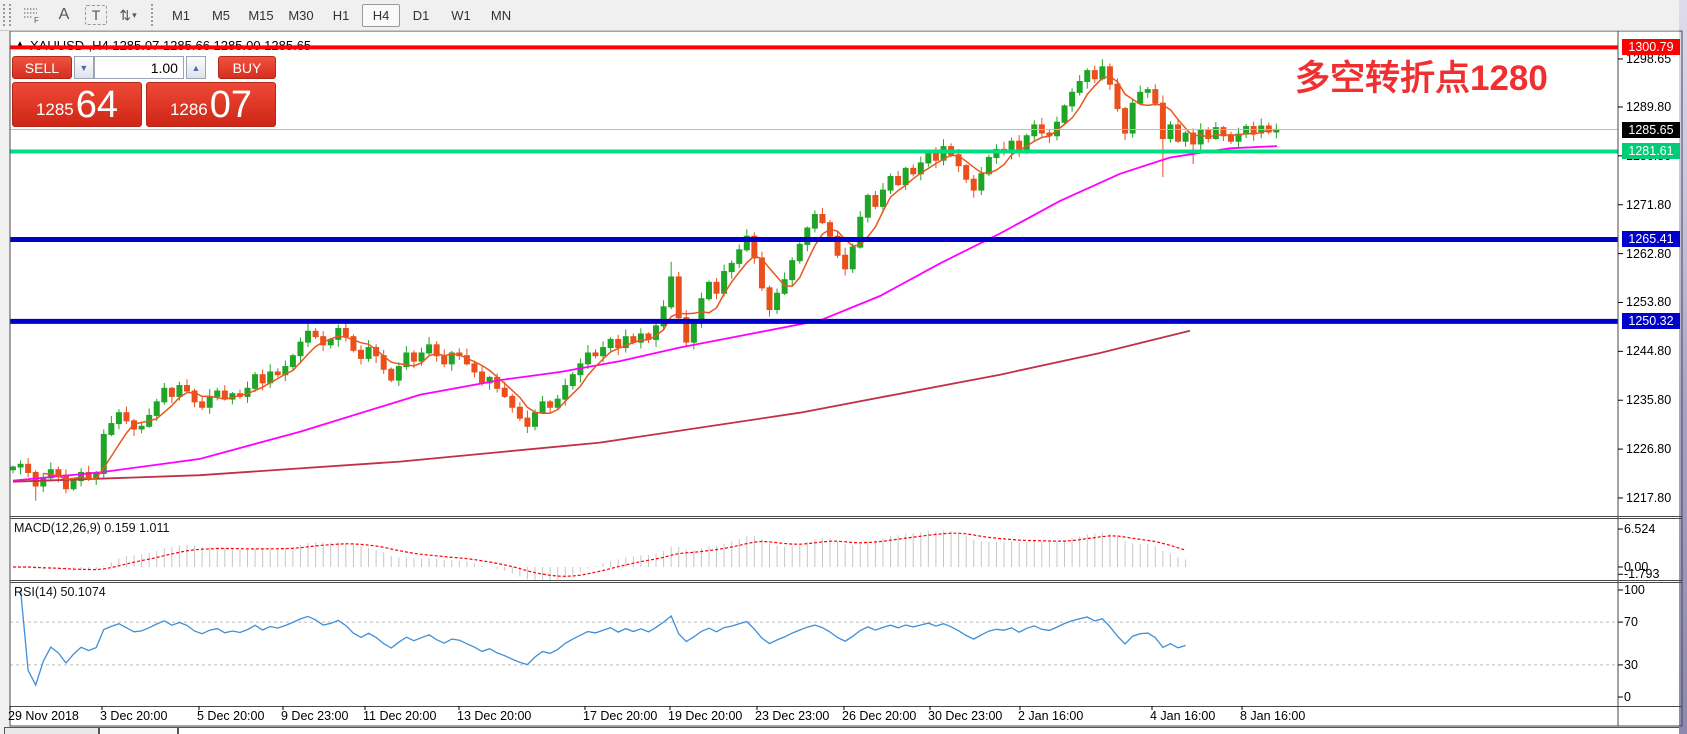 The height and width of the screenshot is (734, 1687). I want to click on desktop-edge-strip, so click(1683, 367).